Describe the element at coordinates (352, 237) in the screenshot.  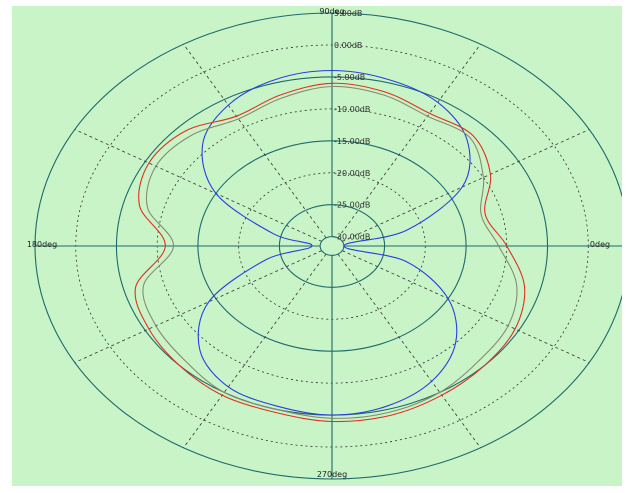
I see `ring-label-7: -30.00dB` at that location.